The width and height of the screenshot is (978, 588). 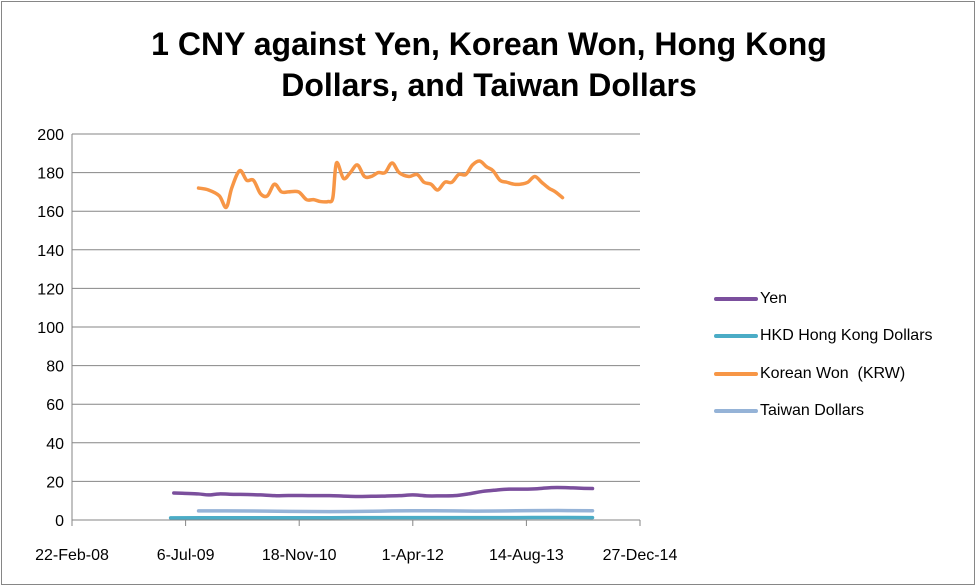 I want to click on y-tick-label: 40, so click(x=55, y=444).